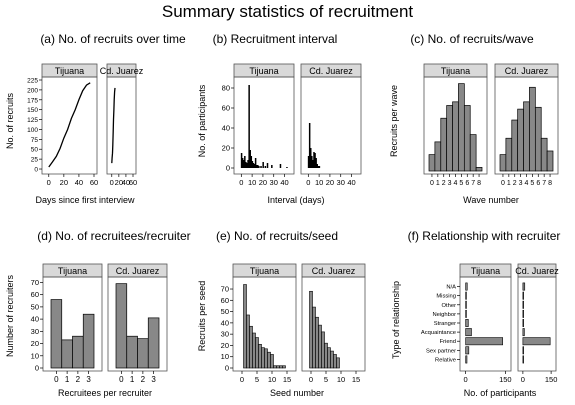  What do you see at coordinates (484, 236) in the screenshot?
I see `chart-title-f: (f) Relationship with recruiter` at bounding box center [484, 236].